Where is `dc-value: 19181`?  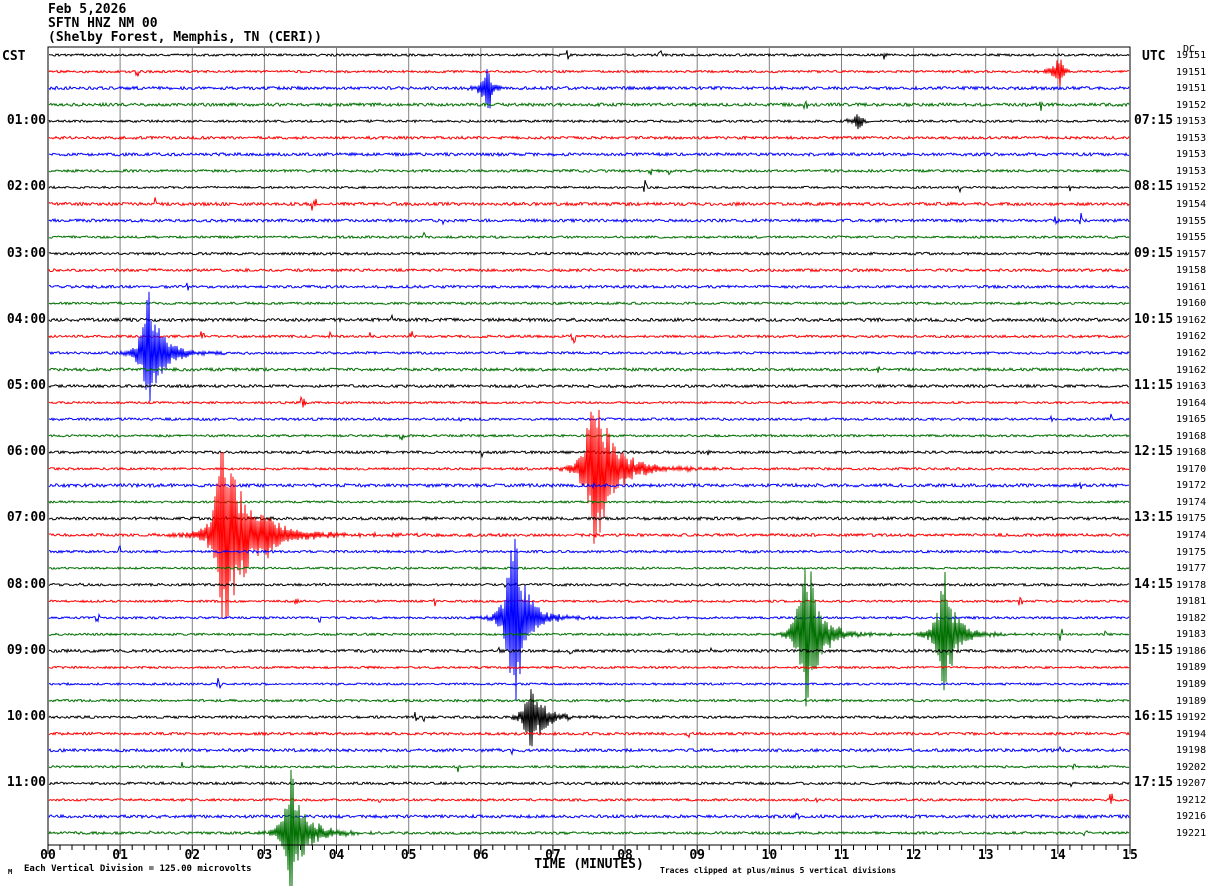 dc-value: 19181 is located at coordinates (1191, 602).